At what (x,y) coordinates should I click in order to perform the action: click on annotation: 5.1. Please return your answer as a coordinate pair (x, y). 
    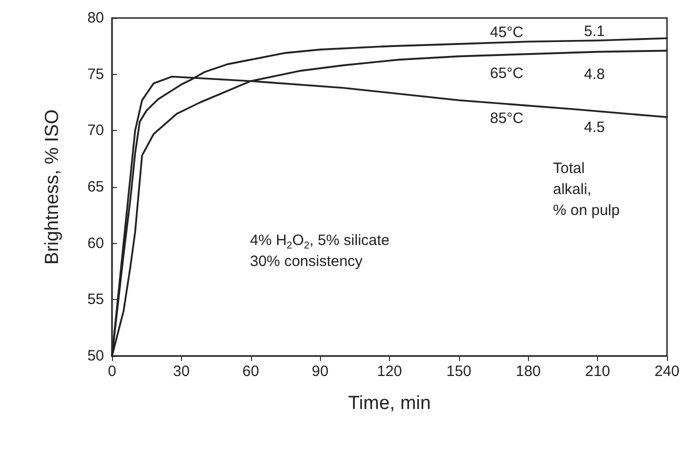
    Looking at the image, I should click on (594, 31).